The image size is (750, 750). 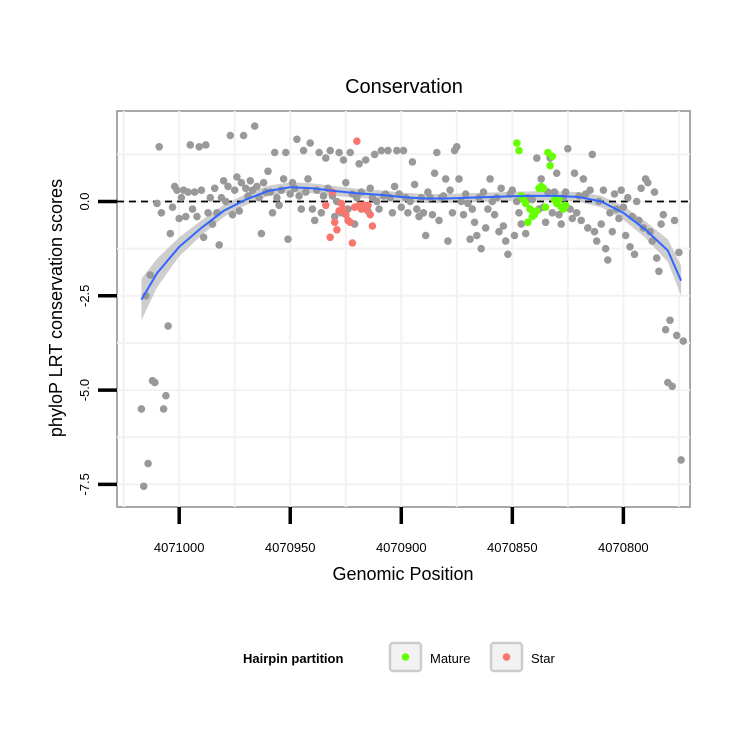 What do you see at coordinates (84, 484) in the screenshot?
I see `y-tick-label-3: -7.5` at bounding box center [84, 484].